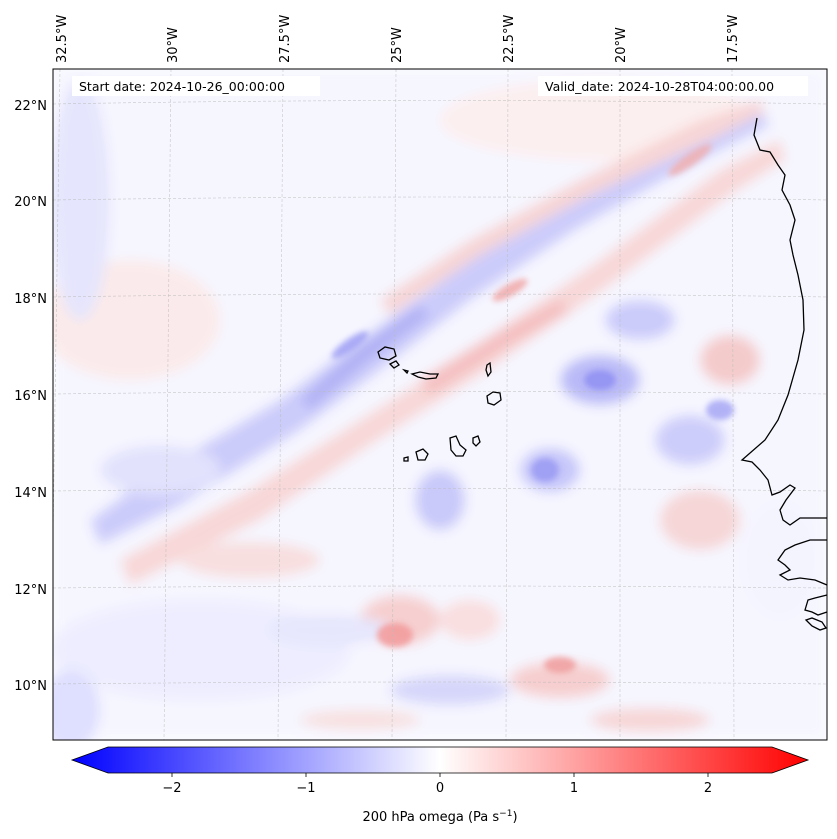  I want to click on colorbar-tick-label: 1, so click(574, 788).